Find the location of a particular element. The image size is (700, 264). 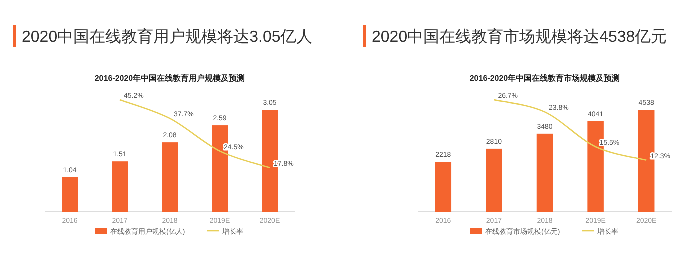

chart-subtitle: 2016-2020年中国在线教育用户规模及预测 is located at coordinates (170, 78).